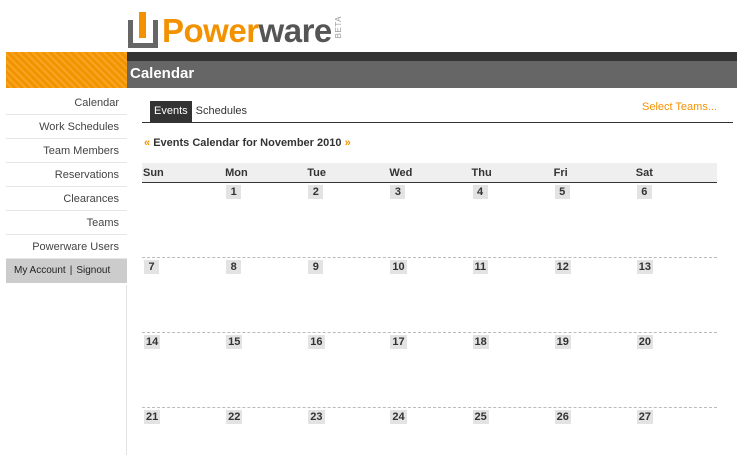 This screenshot has height=455, width=737. Describe the element at coordinates (562, 192) in the screenshot. I see `day-number: 5` at that location.